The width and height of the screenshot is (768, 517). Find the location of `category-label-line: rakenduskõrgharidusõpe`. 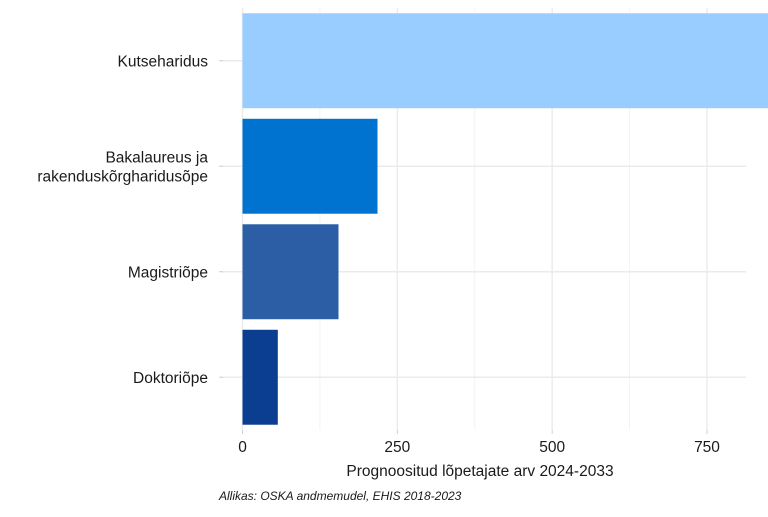

category-label-line: rakenduskõrgharidusõpe is located at coordinates (122, 176).